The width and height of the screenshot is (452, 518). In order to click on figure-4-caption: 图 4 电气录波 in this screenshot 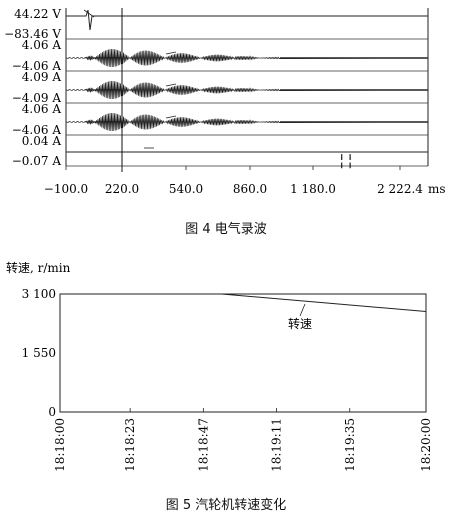, I will do `click(226, 227)`.